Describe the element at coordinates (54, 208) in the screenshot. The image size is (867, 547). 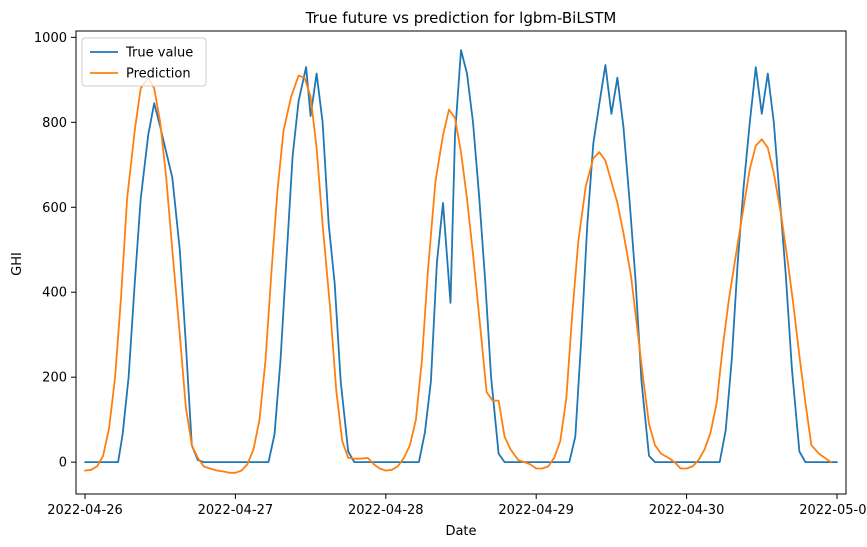
I see `y-tick-label: 600` at that location.